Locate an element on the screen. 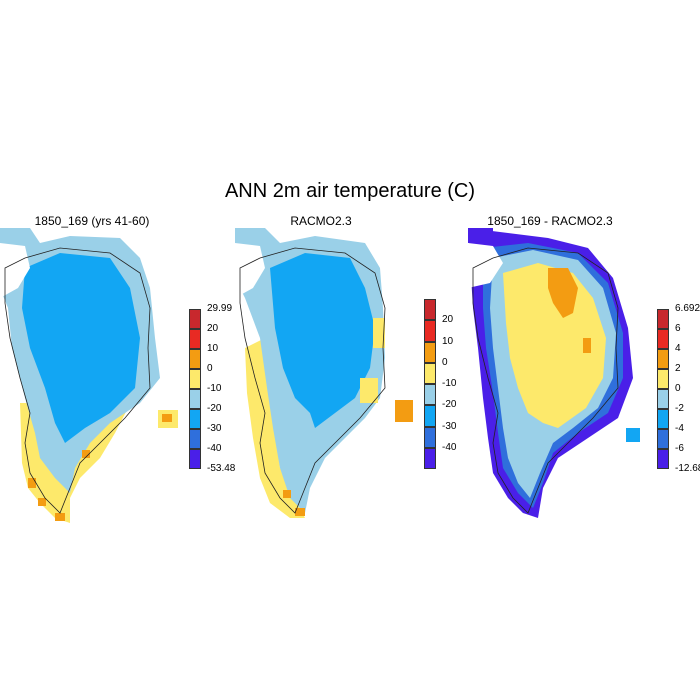 Image resolution: width=700 pixels, height=700 pixels. colorbar-tick-label: 29.99 is located at coordinates (220, 308).